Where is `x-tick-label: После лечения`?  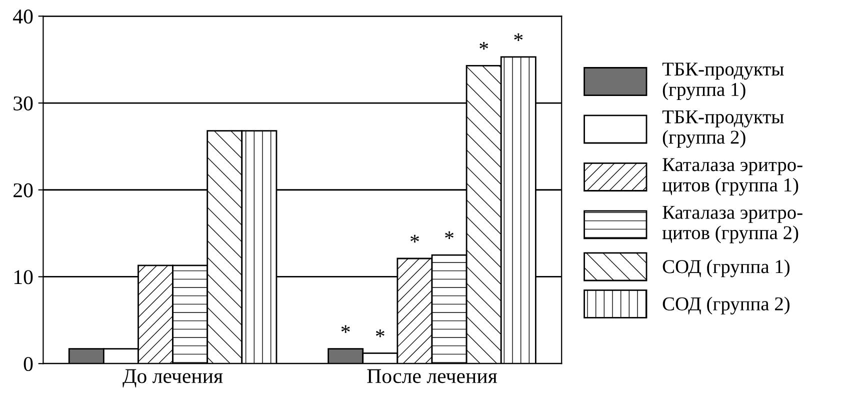 x-tick-label: После лечения is located at coordinates (432, 376).